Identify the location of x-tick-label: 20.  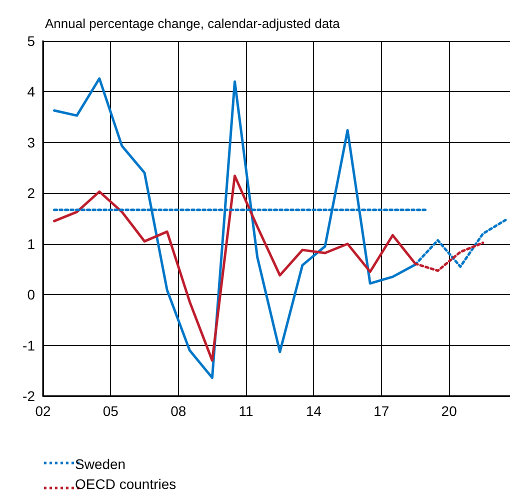
(449, 411).